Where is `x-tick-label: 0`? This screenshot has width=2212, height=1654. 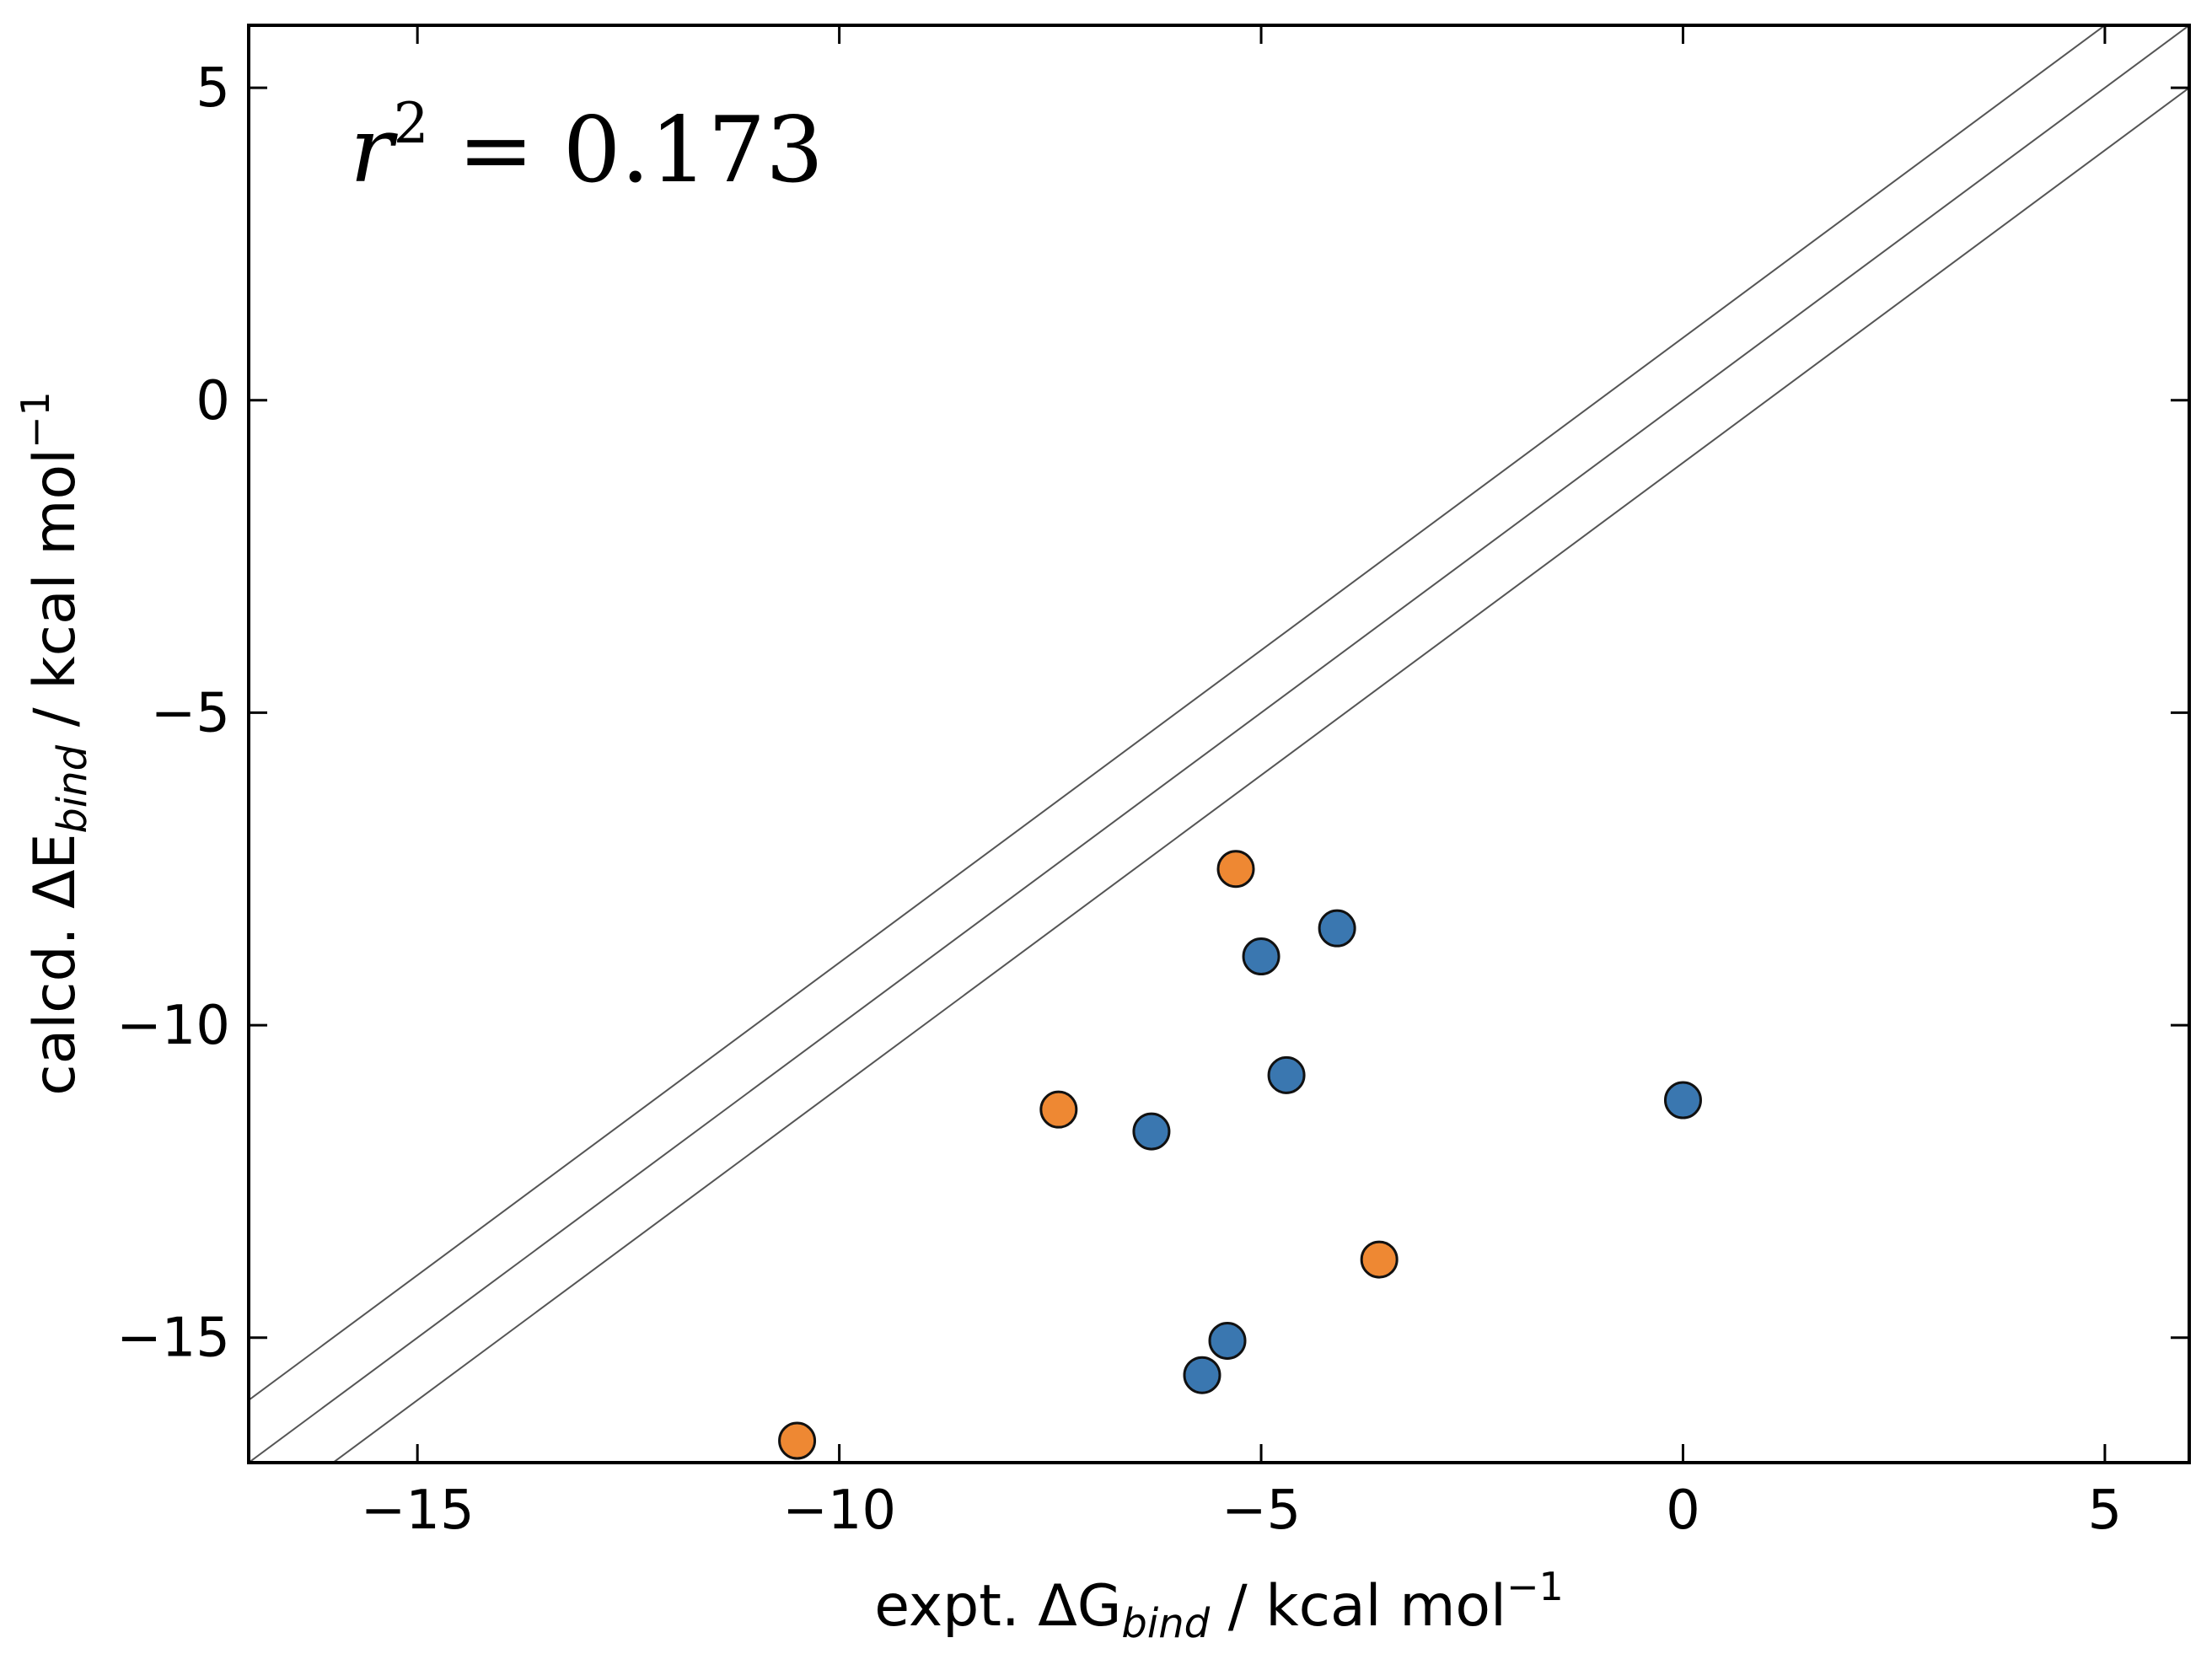 x-tick-label: 0 is located at coordinates (1683, 1510).